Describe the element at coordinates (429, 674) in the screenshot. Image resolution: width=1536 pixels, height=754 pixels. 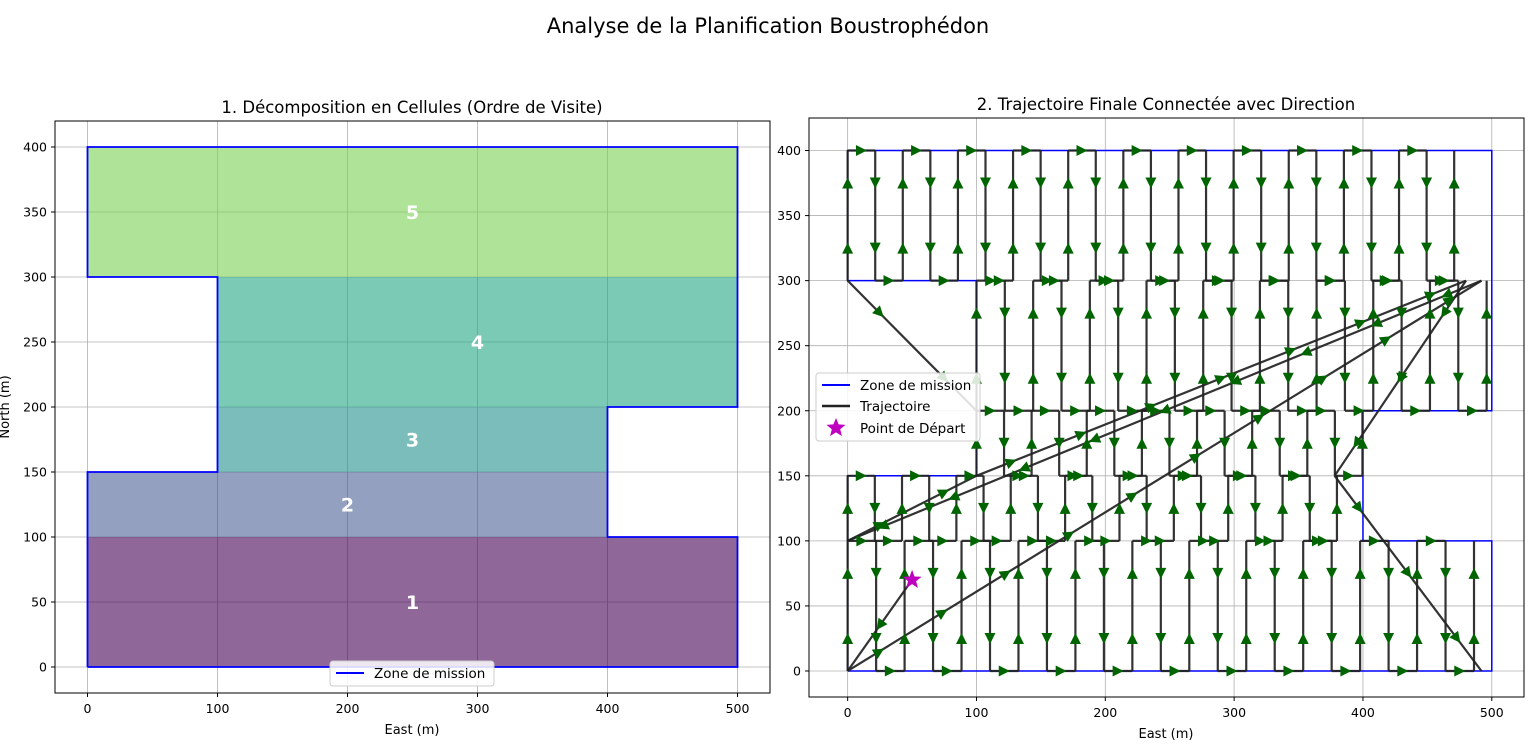
I see `panel1-legend-label: Zone de mission` at that location.